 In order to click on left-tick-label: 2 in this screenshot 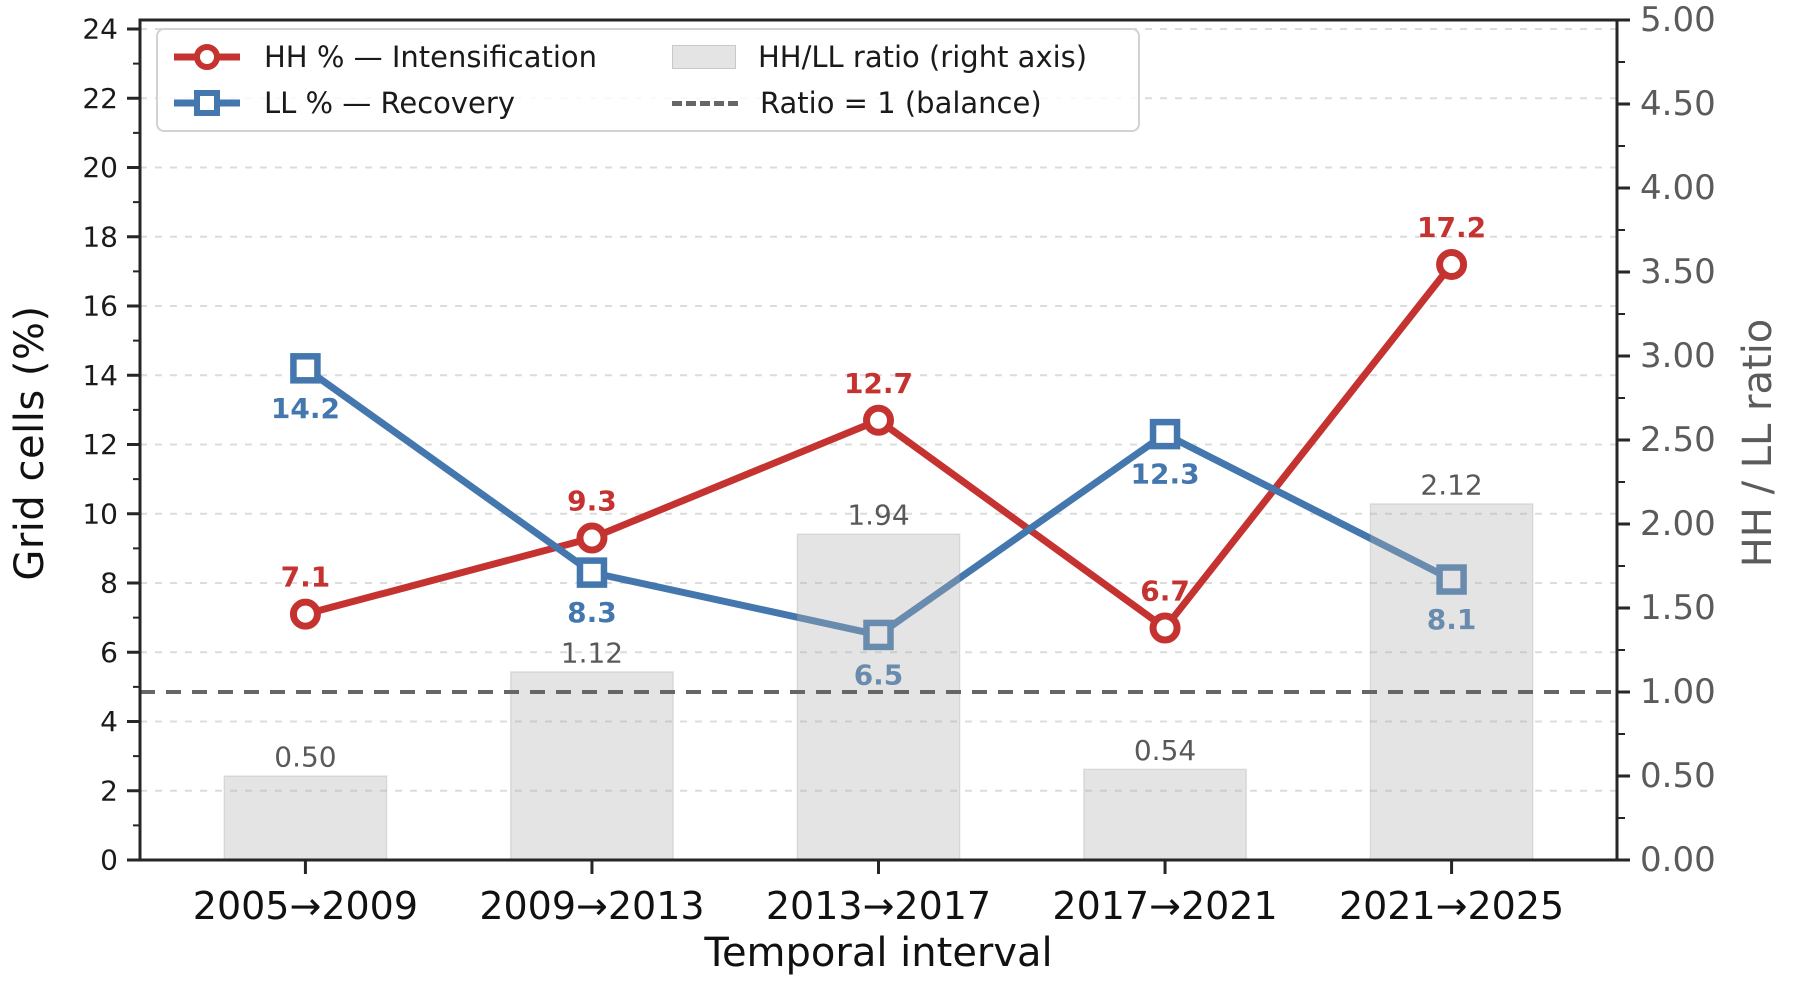, I will do `click(109, 790)`.